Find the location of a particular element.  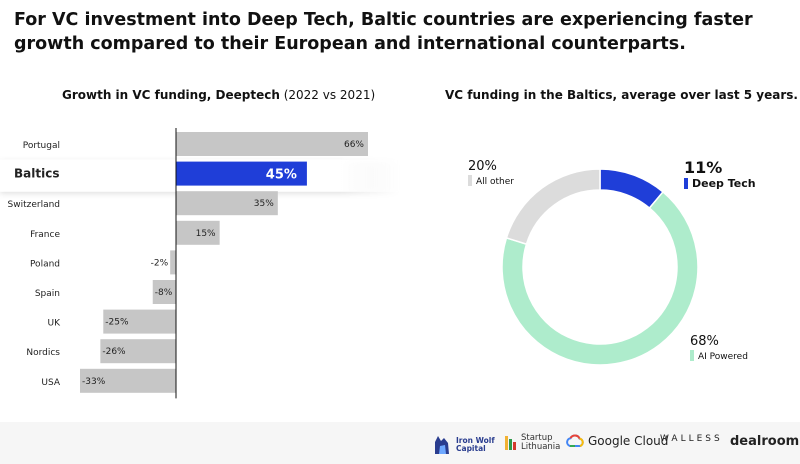

value-label-nordics: -26% is located at coordinates (114, 352).